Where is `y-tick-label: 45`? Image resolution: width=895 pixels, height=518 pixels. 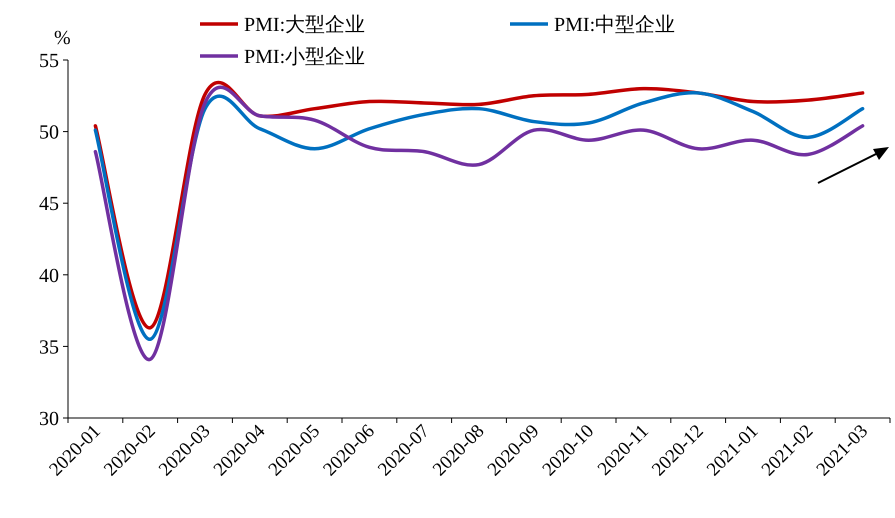 y-tick-label: 45 is located at coordinates (49, 204).